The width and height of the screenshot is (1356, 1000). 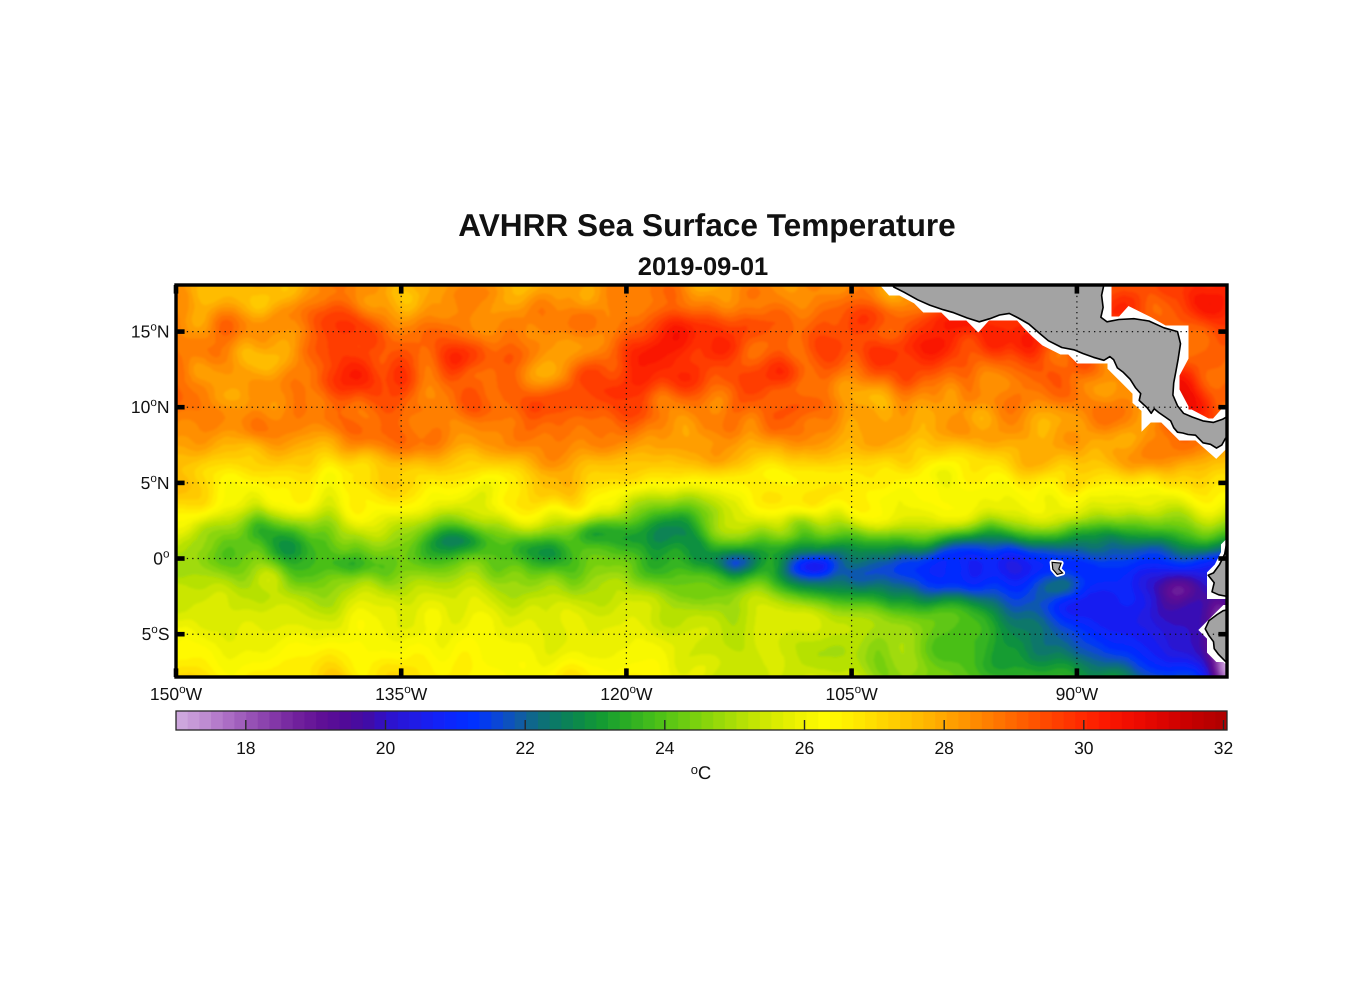 What do you see at coordinates (706, 225) in the screenshot?
I see `svg-text: AVHRR Sea Surface Temperature` at bounding box center [706, 225].